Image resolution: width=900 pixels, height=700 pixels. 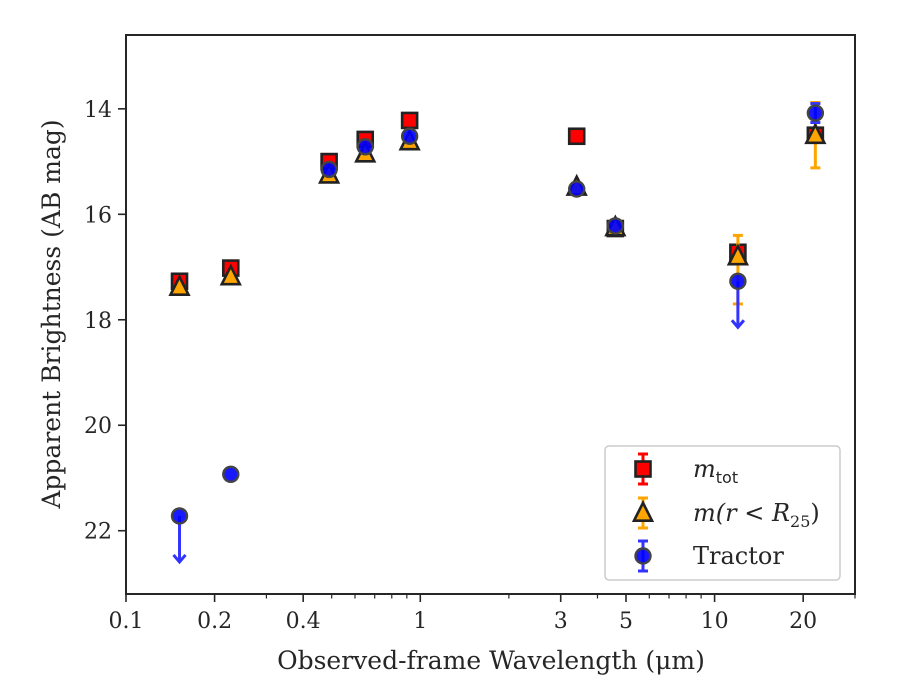 I want to click on x-tick-label: 0.2, so click(x=214, y=621).